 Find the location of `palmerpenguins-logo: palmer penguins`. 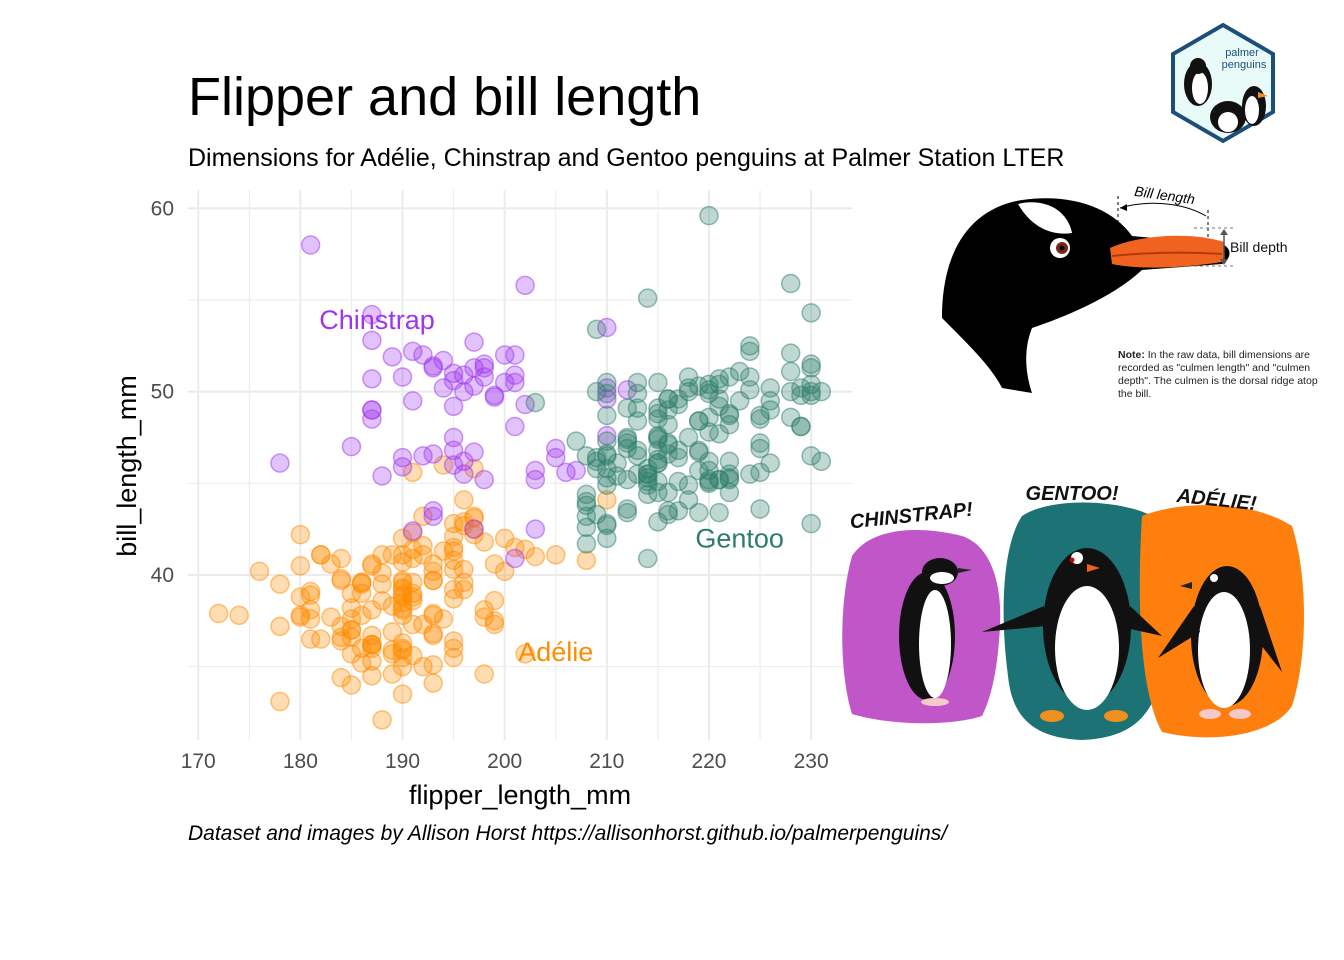

palmerpenguins-logo: palmer penguins is located at coordinates (1223, 83).